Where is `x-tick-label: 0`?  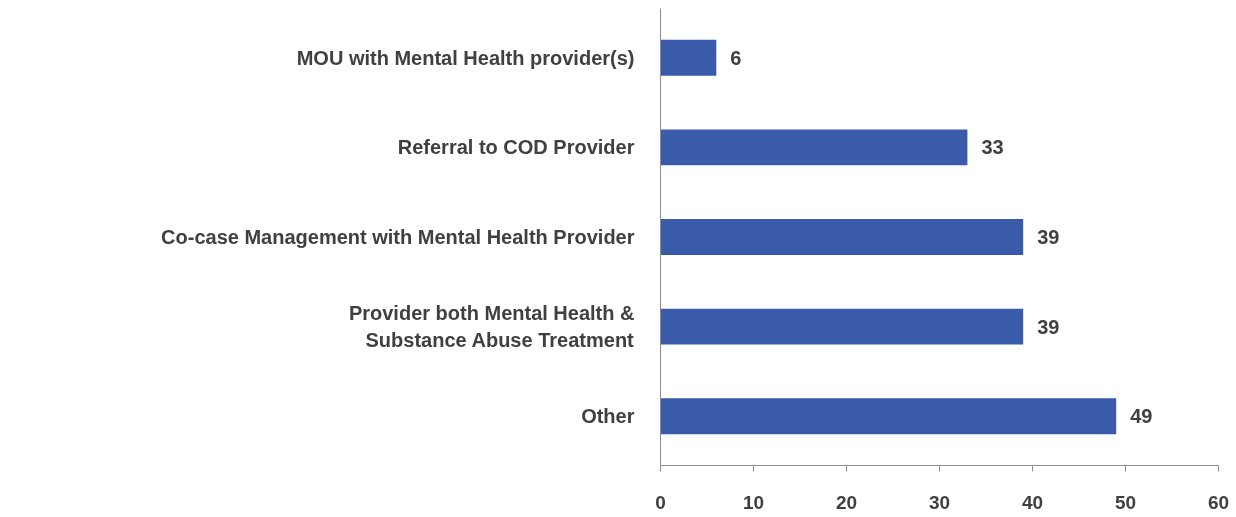
x-tick-label: 0 is located at coordinates (660, 502).